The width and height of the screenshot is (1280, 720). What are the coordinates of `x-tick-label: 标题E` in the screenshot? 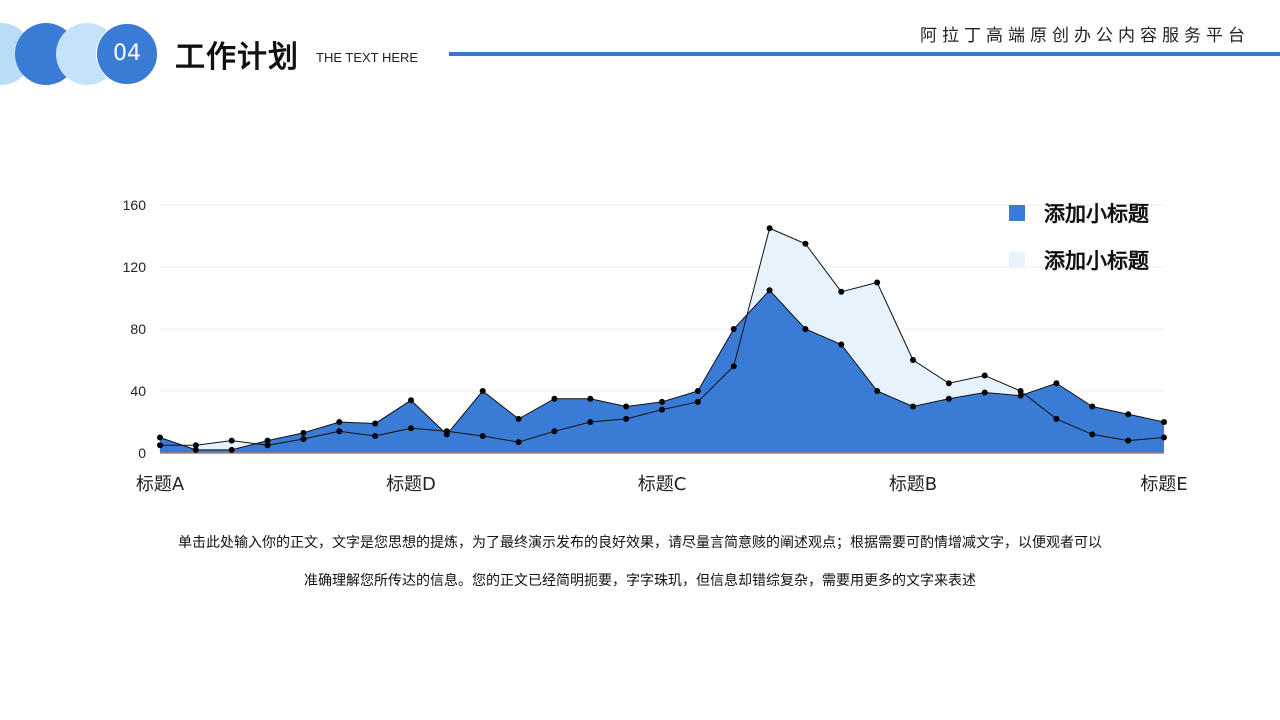 It's located at (1163, 484).